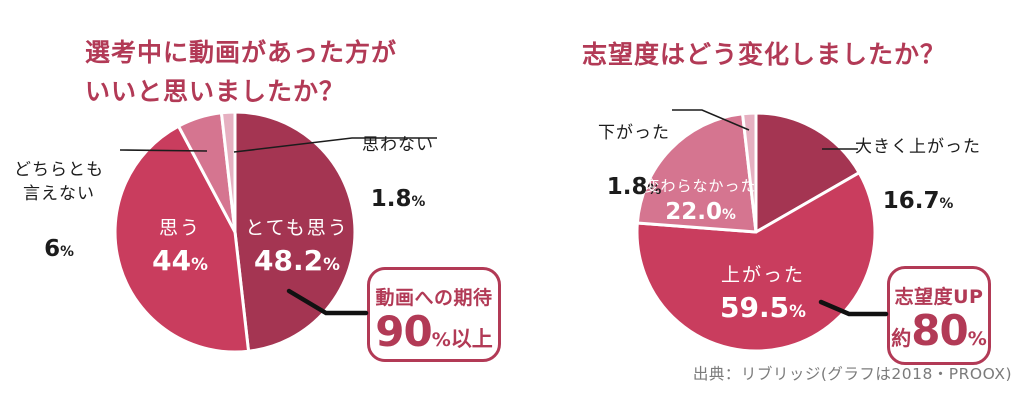 Image resolution: width=1024 pixels, height=400 pixels. I want to click on right-callout-box: 志望度UP 約 80%, so click(939, 315).